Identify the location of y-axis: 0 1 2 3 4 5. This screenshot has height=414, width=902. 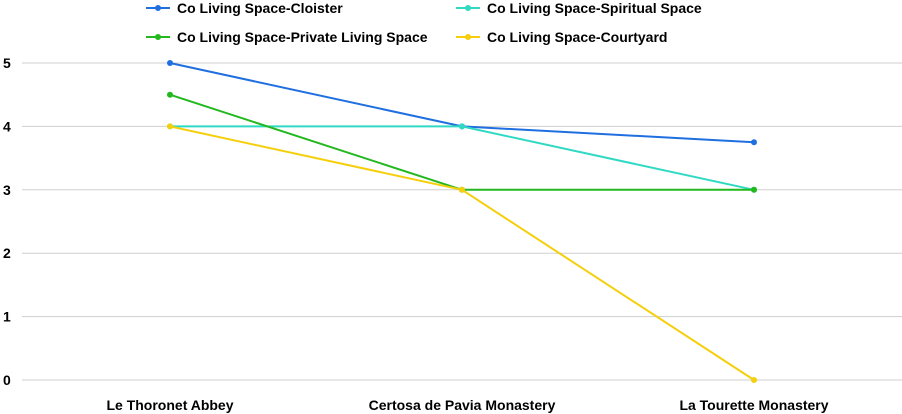
(7, 221).